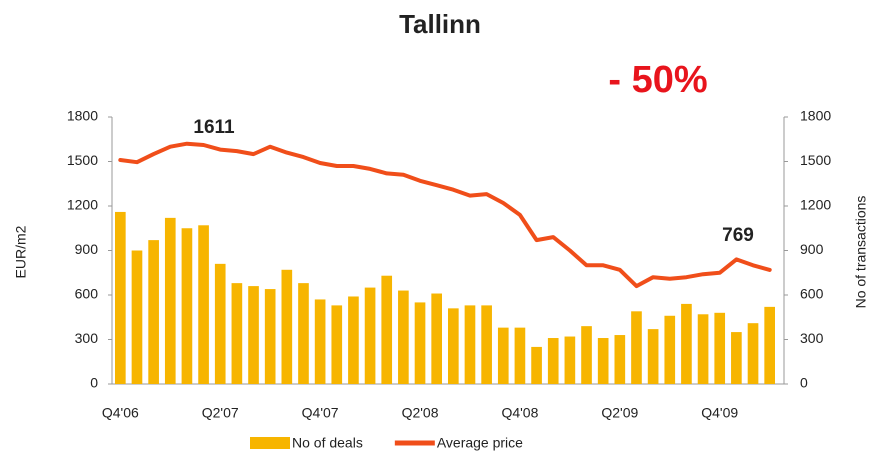 The height and width of the screenshot is (457, 881). What do you see at coordinates (815, 160) in the screenshot?
I see `y2-tick-label: 1500` at bounding box center [815, 160].